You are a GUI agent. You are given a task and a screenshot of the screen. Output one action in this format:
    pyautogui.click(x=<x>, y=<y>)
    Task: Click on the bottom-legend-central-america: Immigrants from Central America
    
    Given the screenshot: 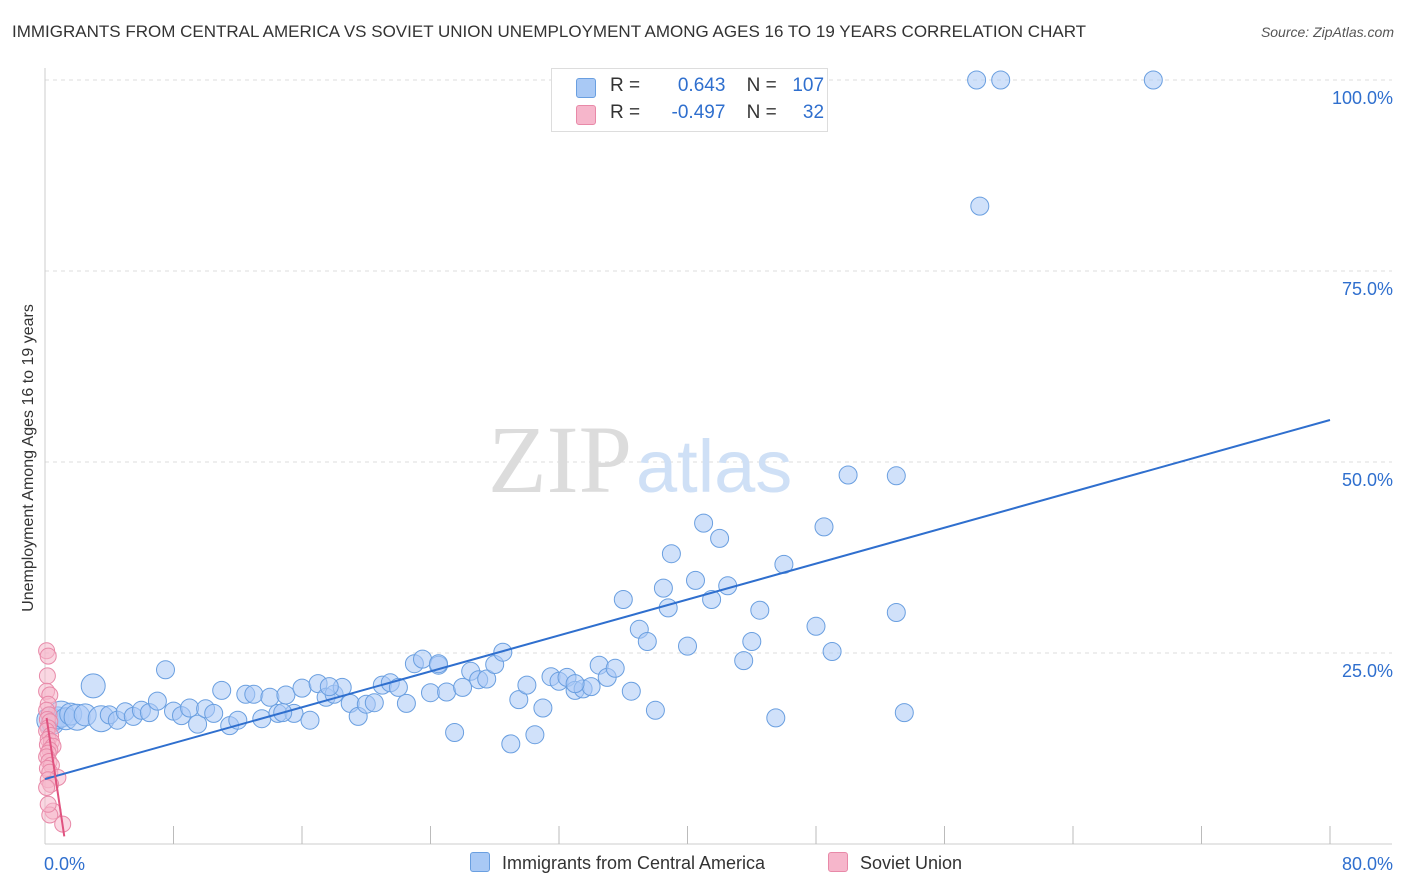 What is the action you would take?
    pyautogui.click(x=617, y=863)
    